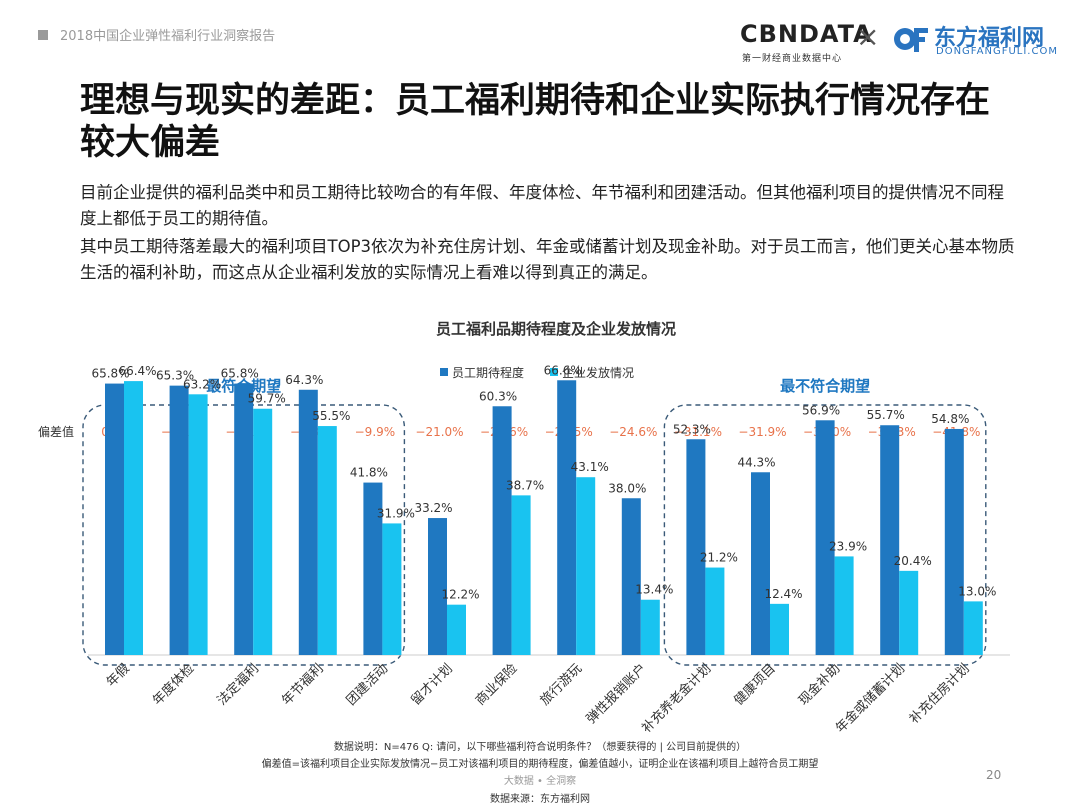 The width and height of the screenshot is (1080, 809). I want to click on deviation-value: −21.0%, so click(439, 432).